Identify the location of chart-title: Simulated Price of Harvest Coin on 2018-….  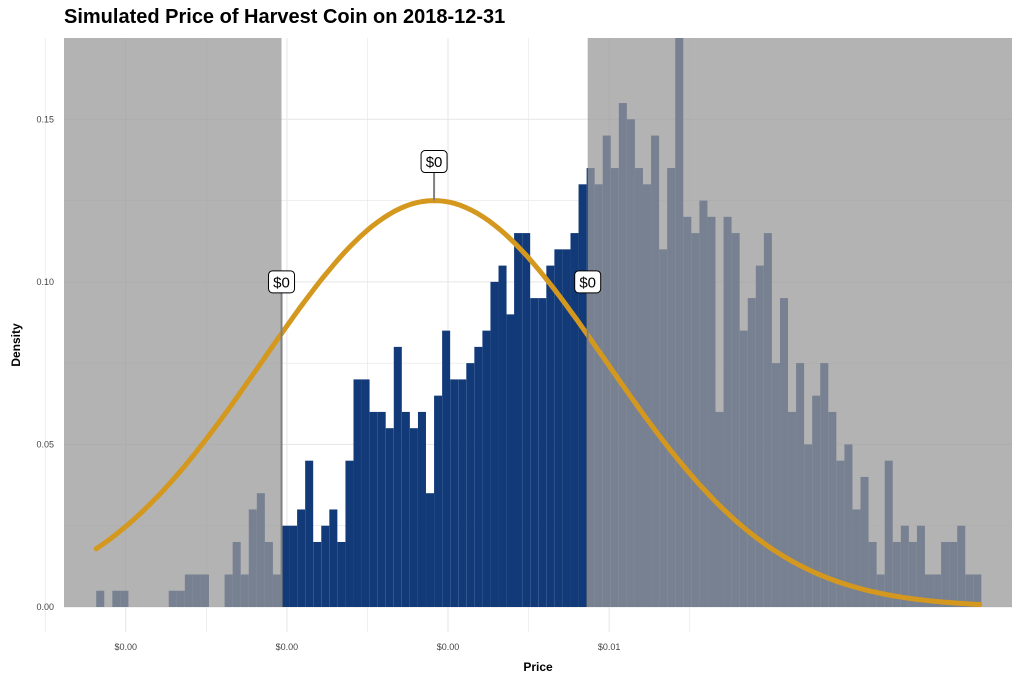
(285, 17).